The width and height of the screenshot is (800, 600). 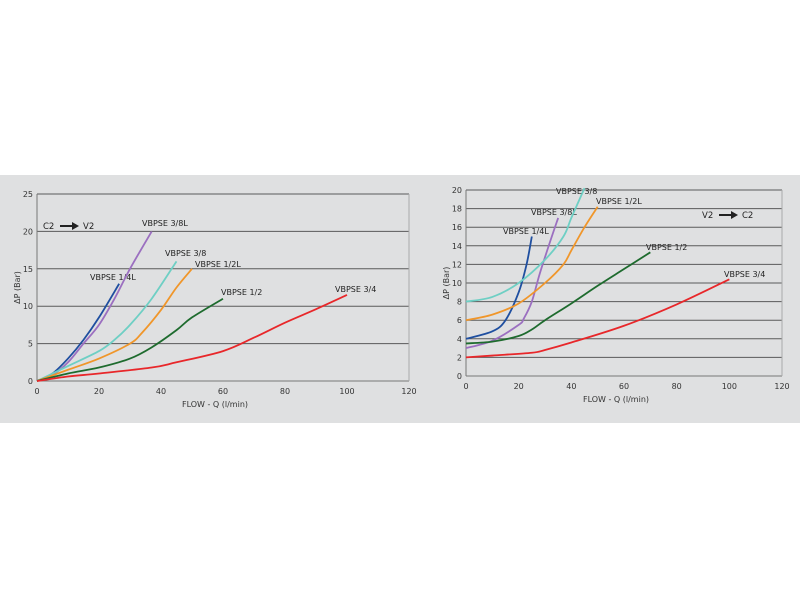 I want to click on y-tick-label: 8, so click(x=459, y=302).